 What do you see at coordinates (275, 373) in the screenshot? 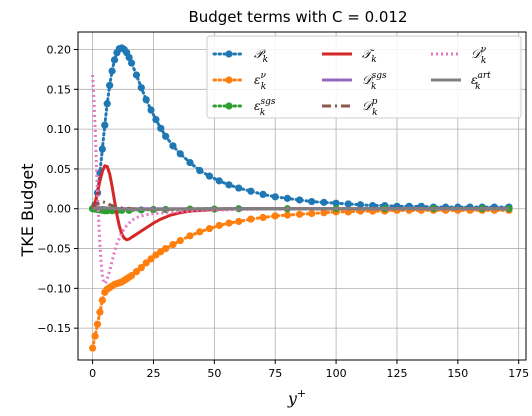
I see `x-tick-label: 75` at bounding box center [275, 373].